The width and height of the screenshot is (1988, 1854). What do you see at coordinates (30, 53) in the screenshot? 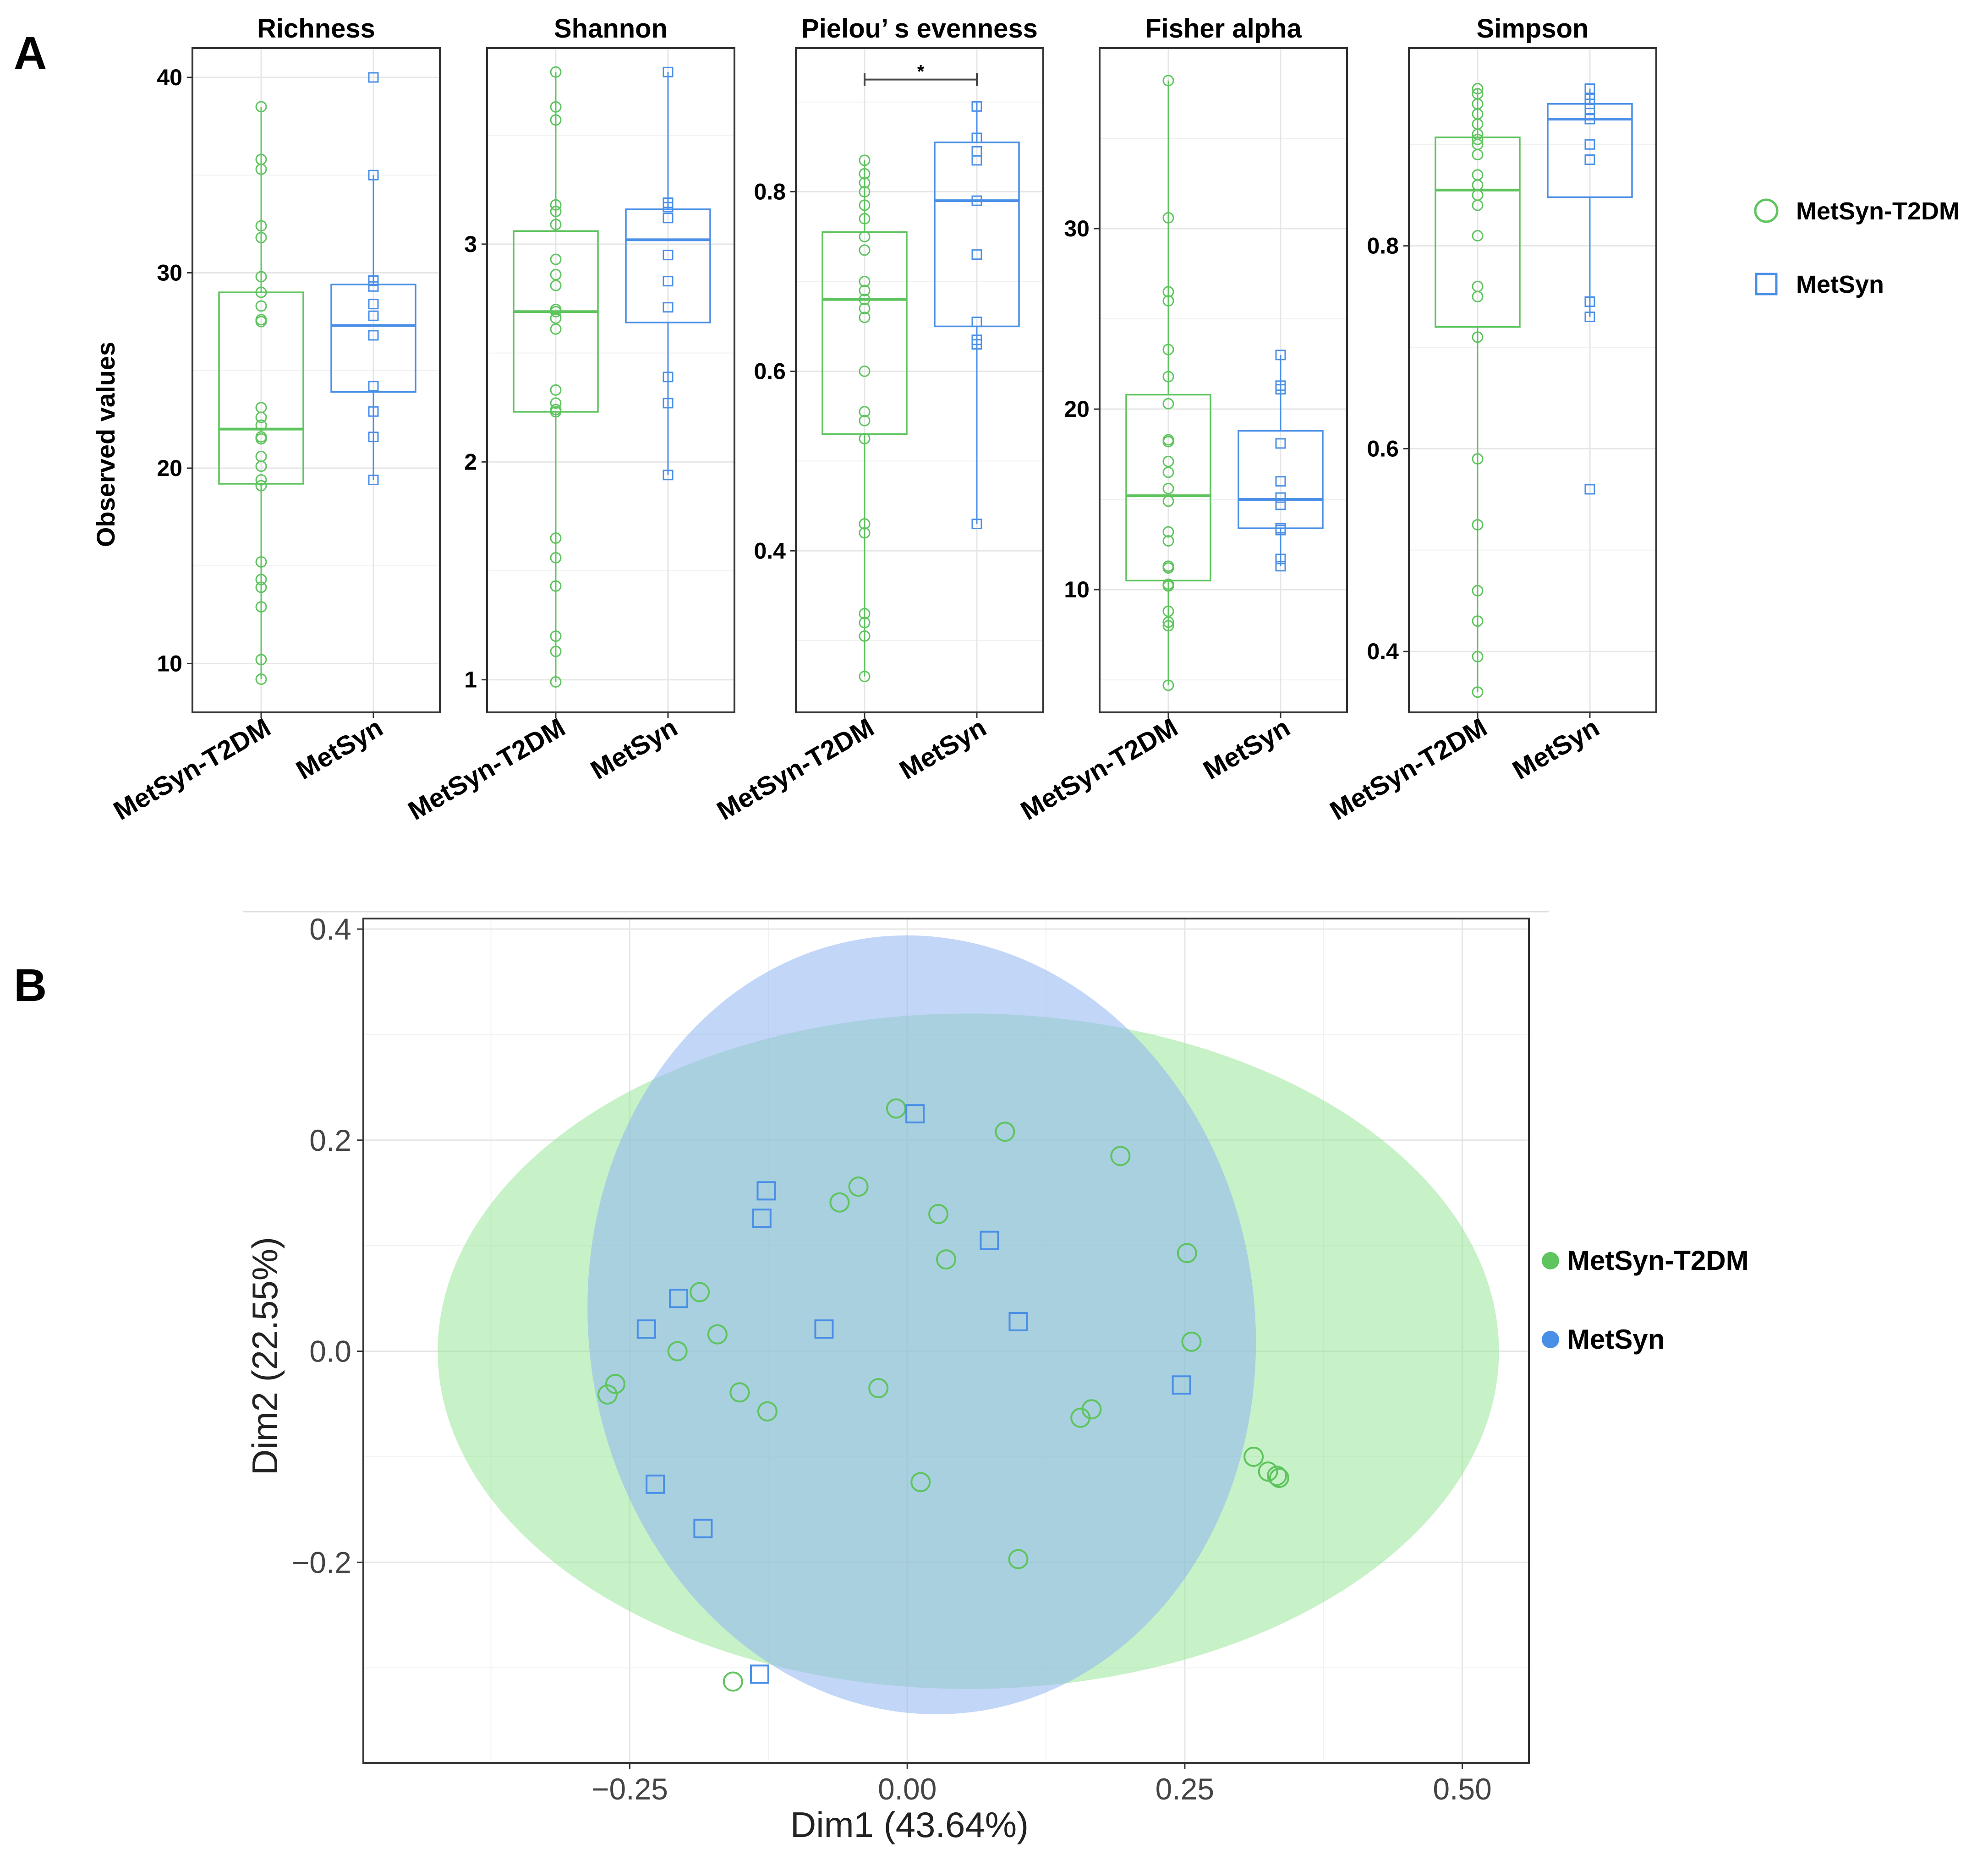
I see `panel-a-letter: A` at bounding box center [30, 53].